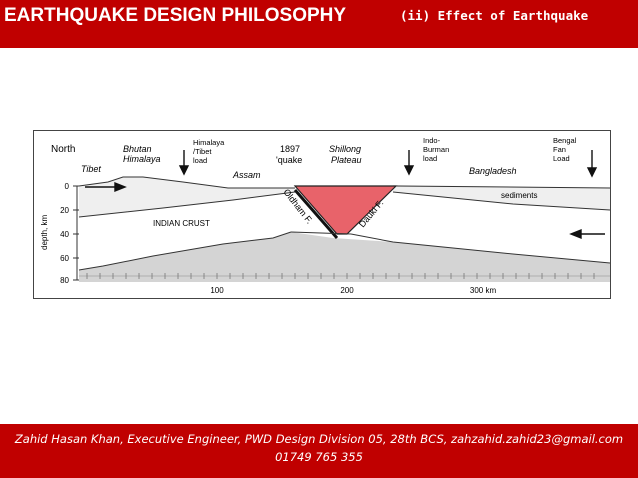  What do you see at coordinates (217, 290) in the screenshot?
I see `distance-label-100: 100` at bounding box center [217, 290].